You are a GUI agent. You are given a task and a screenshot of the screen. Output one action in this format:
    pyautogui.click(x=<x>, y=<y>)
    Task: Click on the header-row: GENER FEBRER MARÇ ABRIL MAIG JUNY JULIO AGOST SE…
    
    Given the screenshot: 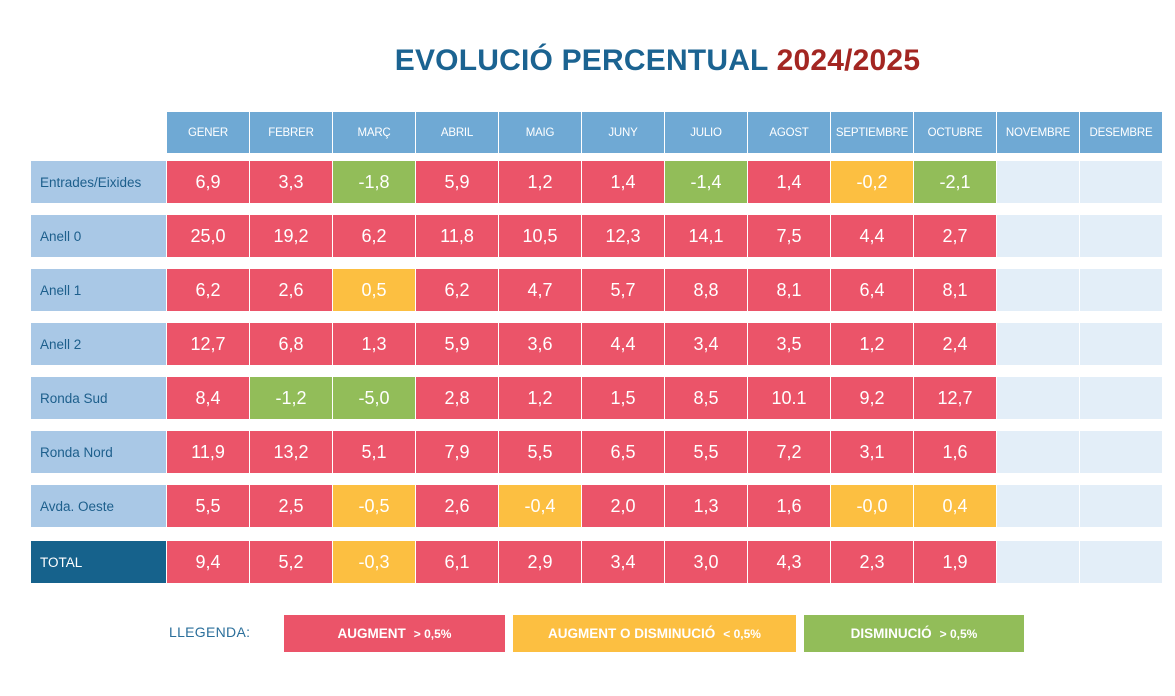 What is the action you would take?
    pyautogui.click(x=597, y=133)
    